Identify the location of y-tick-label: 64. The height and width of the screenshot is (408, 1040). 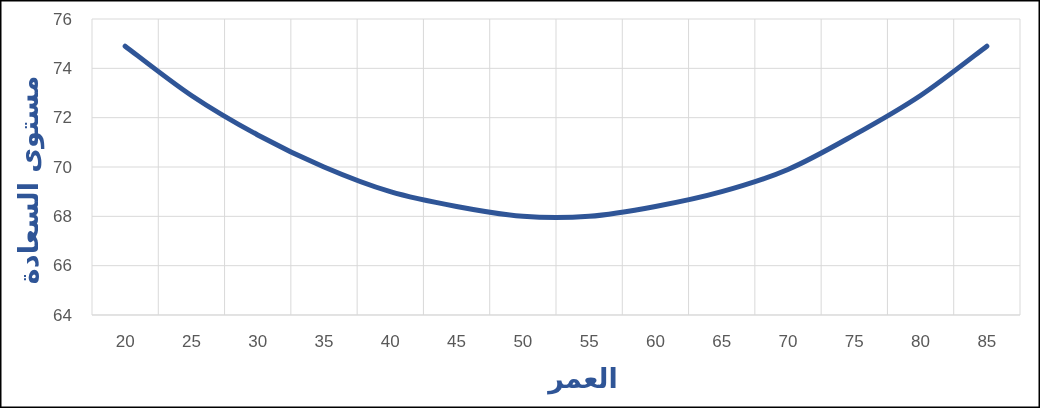
(62, 315).